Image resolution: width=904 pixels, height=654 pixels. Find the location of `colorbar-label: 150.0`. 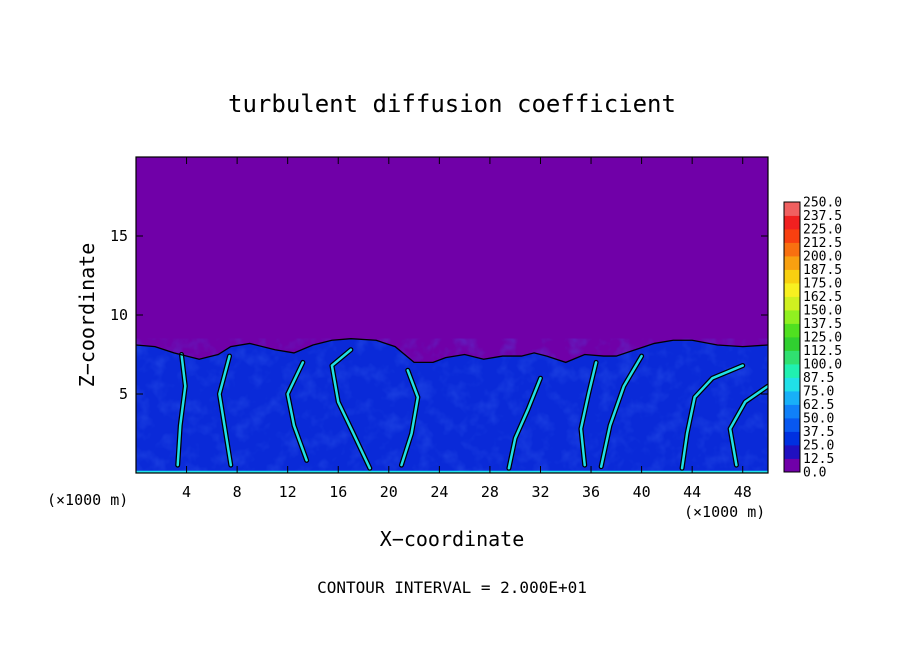

colorbar-label: 150.0 is located at coordinates (822, 311).